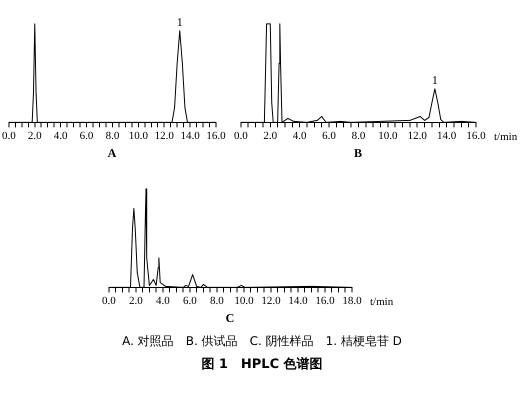  Describe the element at coordinates (262, 364) in the screenshot. I see `caption: 图 1 HPLC 色谱图` at that location.